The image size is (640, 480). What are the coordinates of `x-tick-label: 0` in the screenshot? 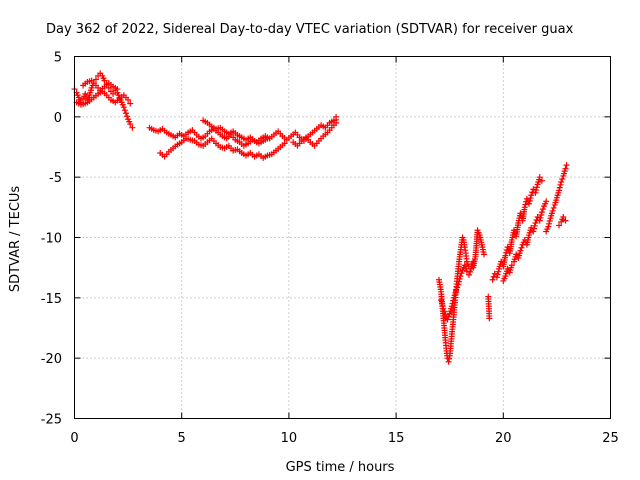 It's located at (74, 438).